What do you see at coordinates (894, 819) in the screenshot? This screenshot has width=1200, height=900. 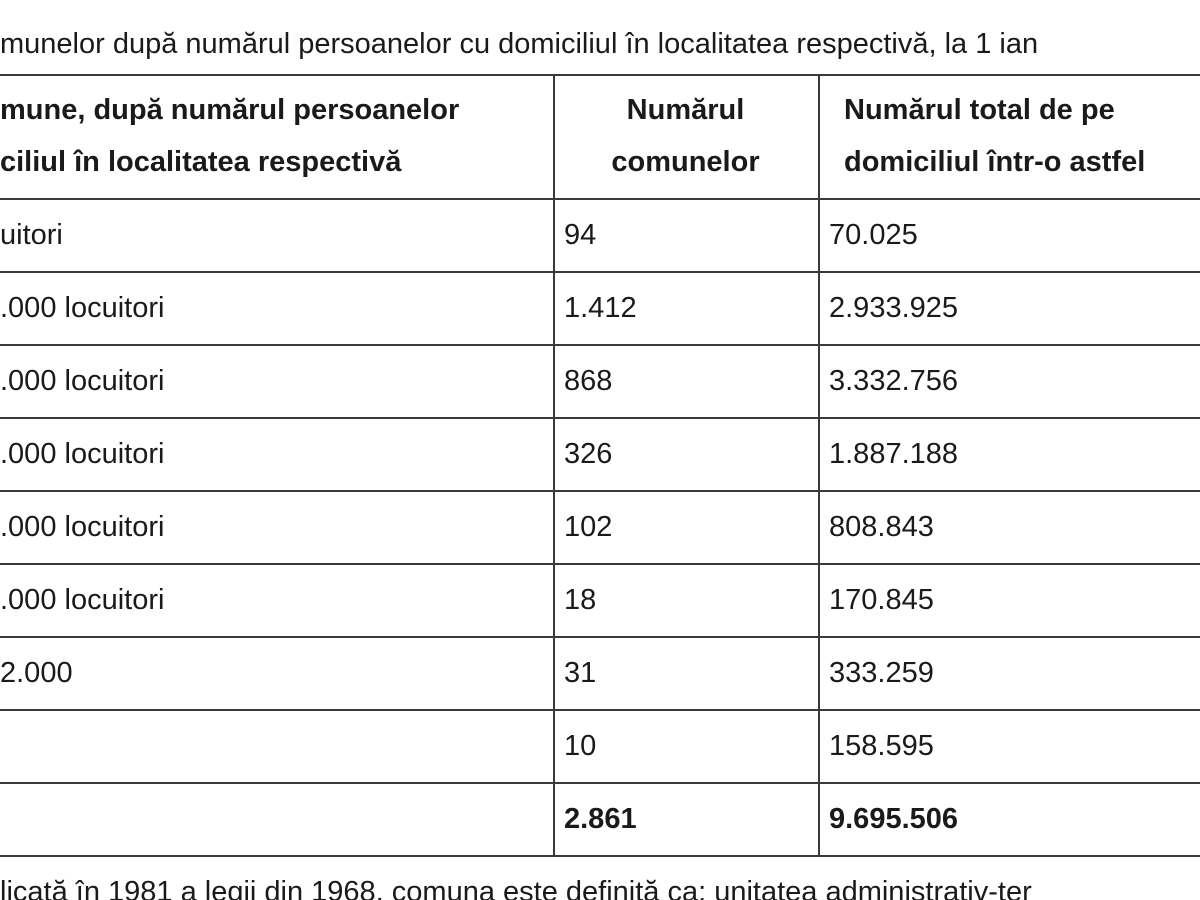 I see `table-cell: 9.695.506` at bounding box center [894, 819].